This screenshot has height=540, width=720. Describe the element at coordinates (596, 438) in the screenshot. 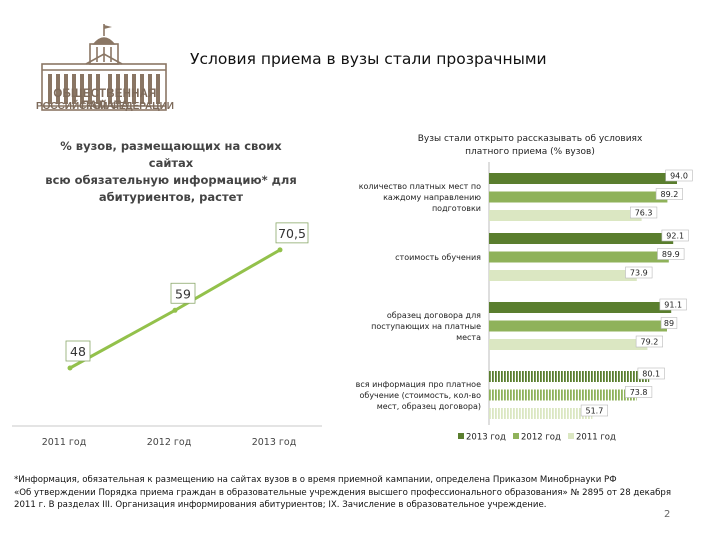

I see `legend-label: 2011 год` at that location.